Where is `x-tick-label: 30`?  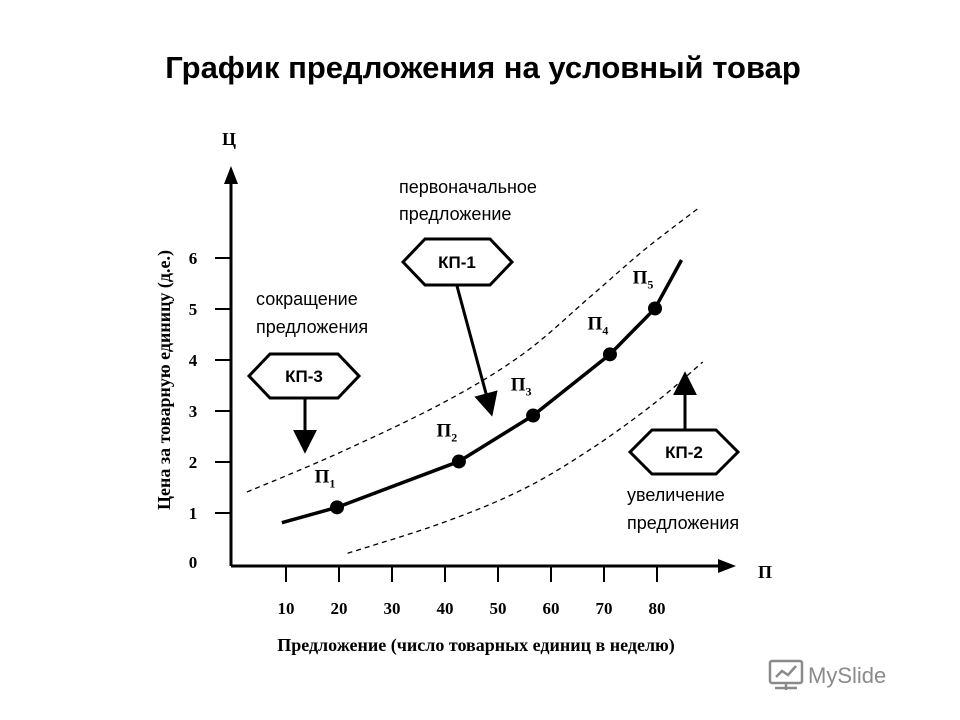
x-tick-label: 30 is located at coordinates (392, 608).